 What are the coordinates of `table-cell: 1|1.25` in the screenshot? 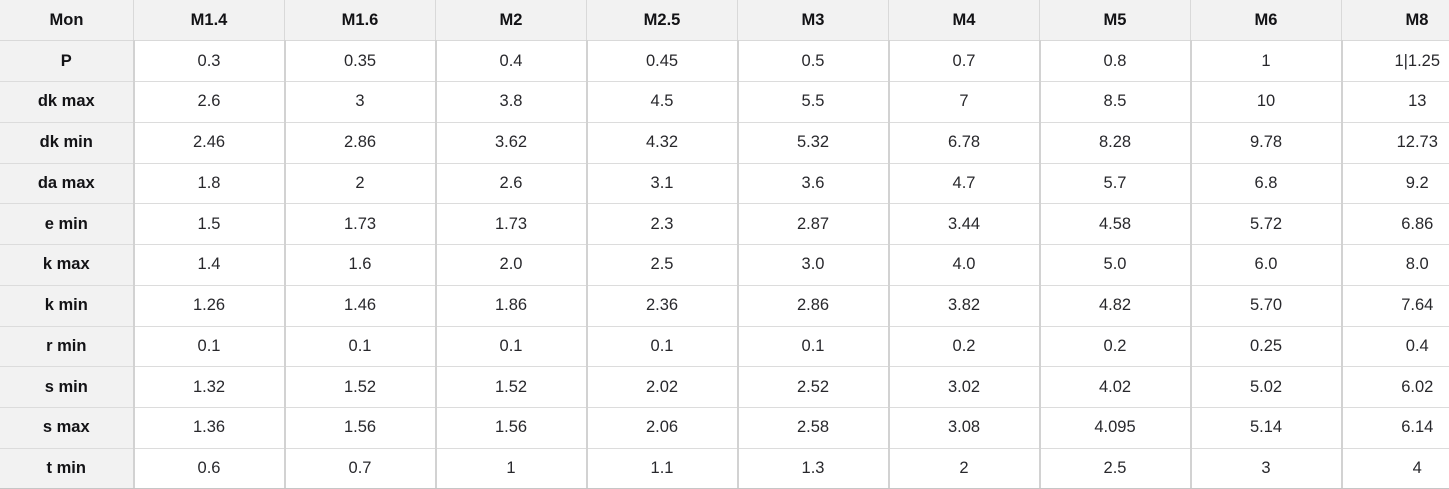 It's located at (1394, 61).